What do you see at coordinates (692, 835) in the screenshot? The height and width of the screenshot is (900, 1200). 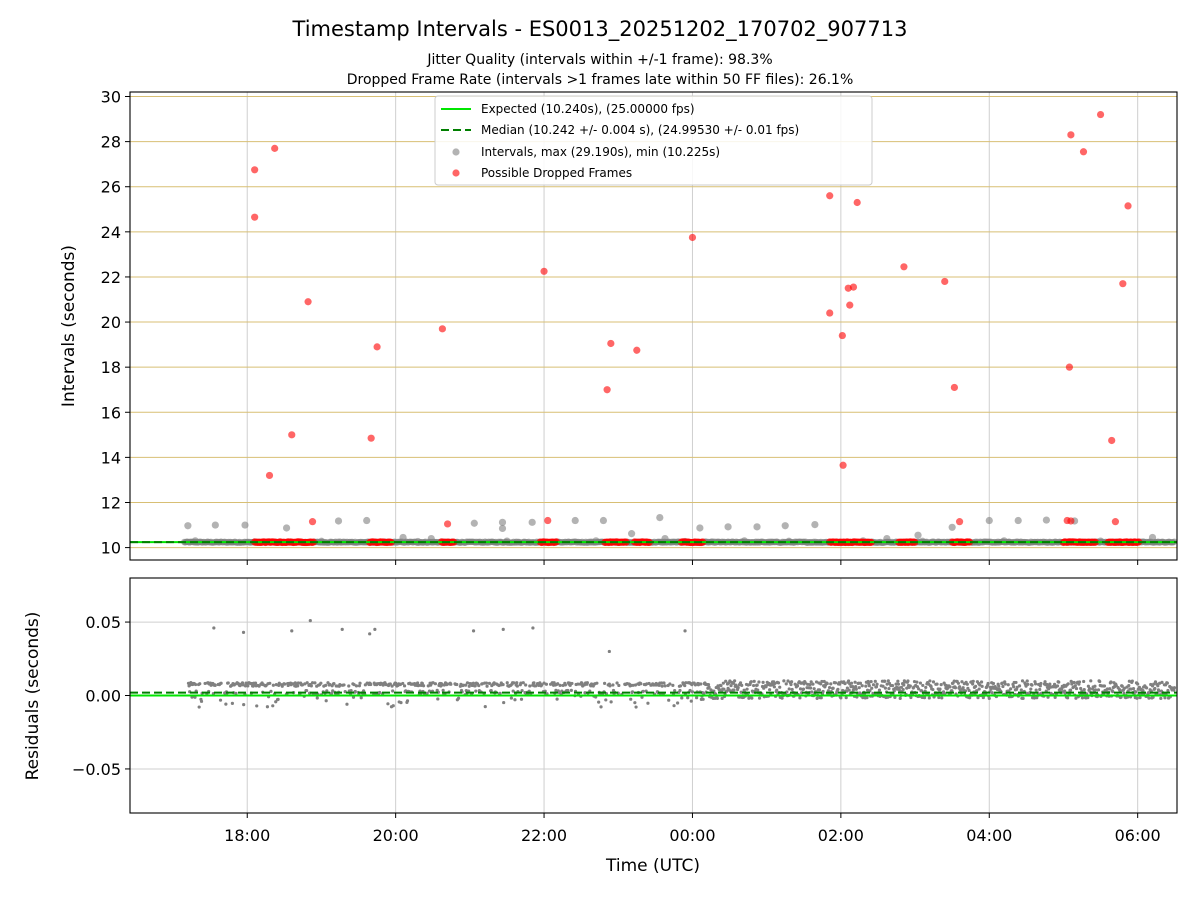 I see `x-tick-label: 00:00` at bounding box center [692, 835].